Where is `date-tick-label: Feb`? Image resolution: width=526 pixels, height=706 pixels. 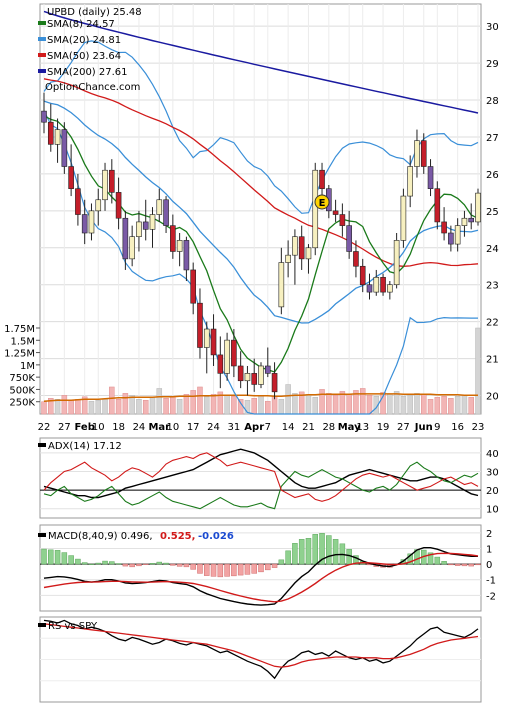 date-tick-label: Feb is located at coordinates (85, 427).